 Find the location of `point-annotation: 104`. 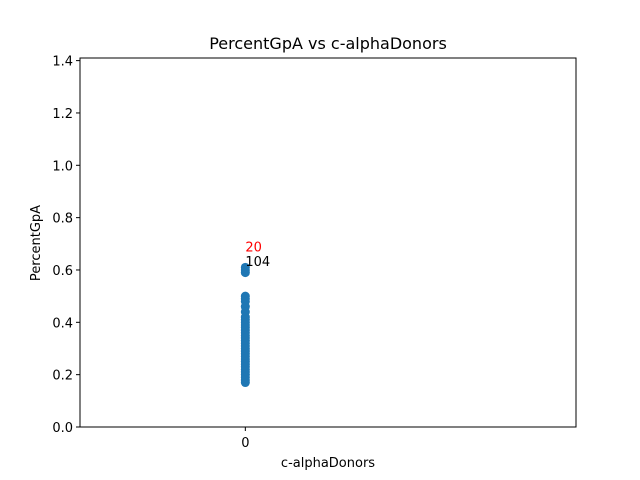

point-annotation: 104 is located at coordinates (257, 262).